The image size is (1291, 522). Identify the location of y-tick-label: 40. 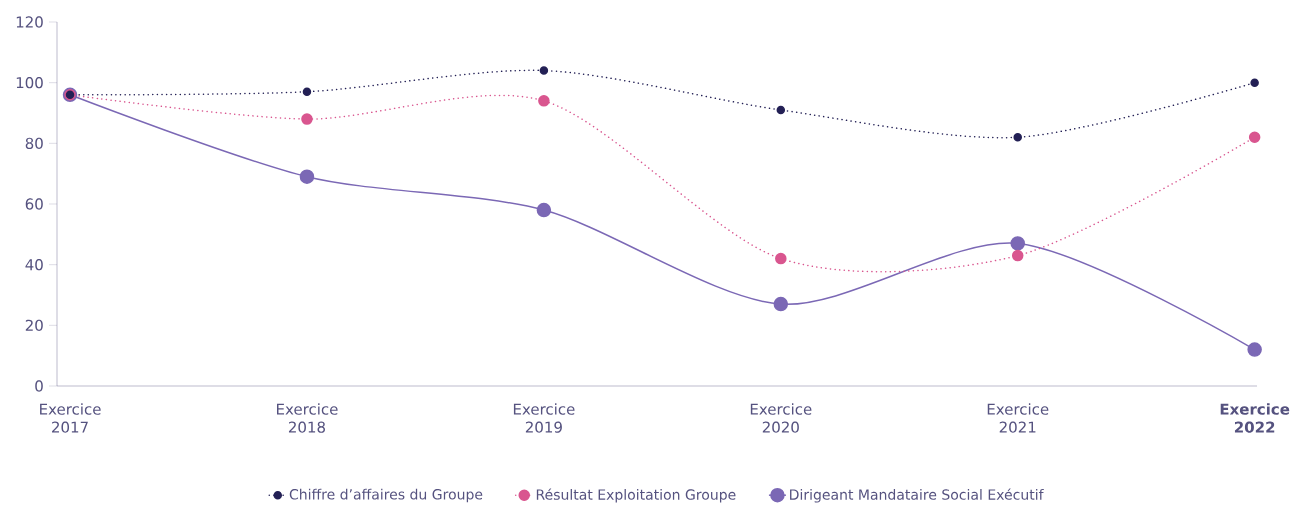
(34, 264).